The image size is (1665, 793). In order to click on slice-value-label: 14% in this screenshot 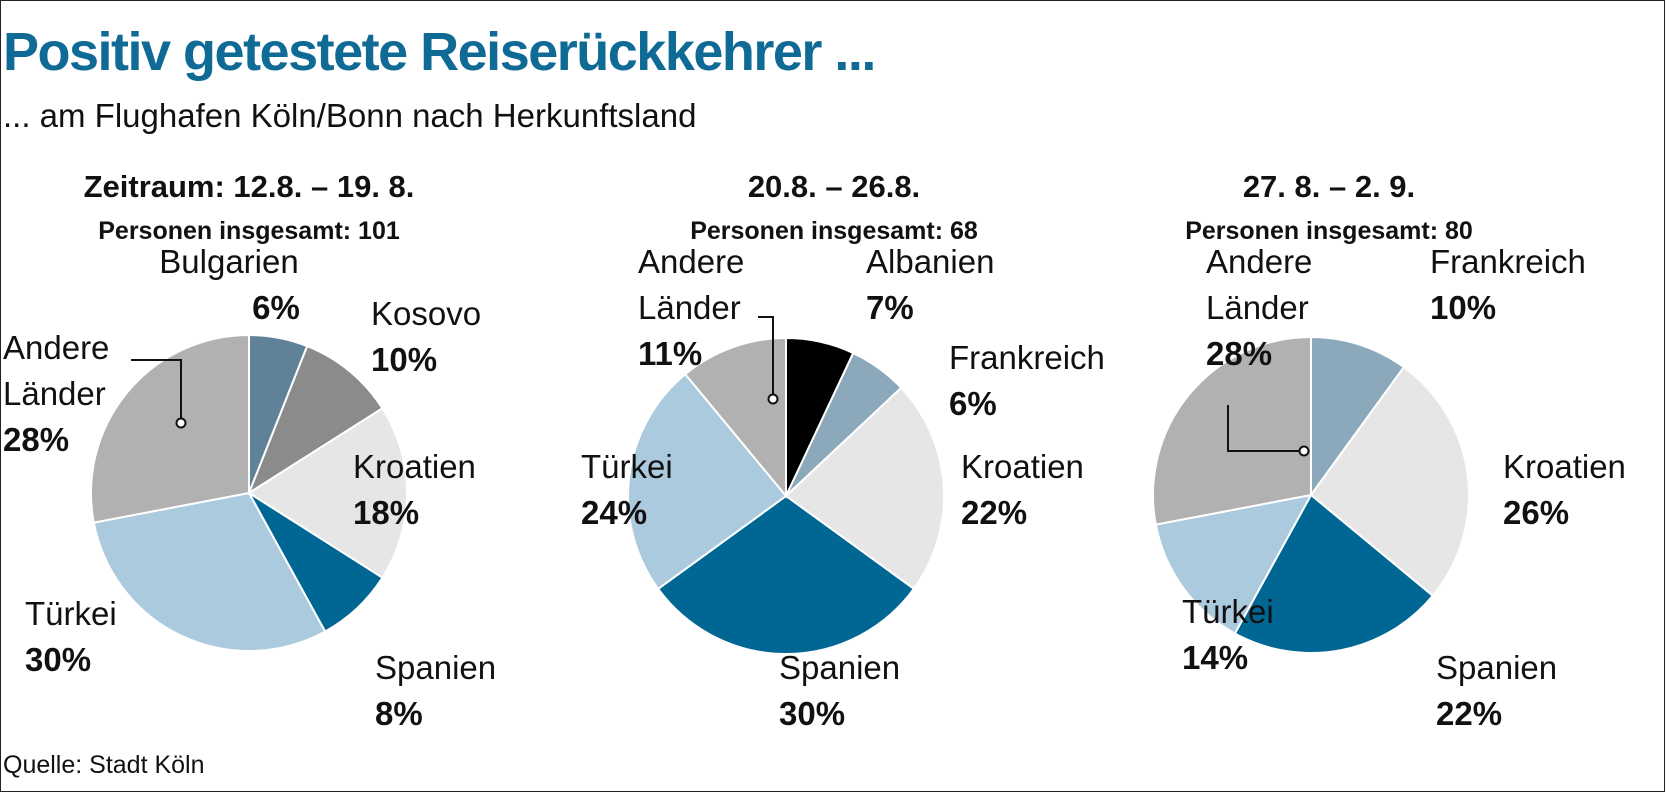, I will do `click(1215, 657)`.